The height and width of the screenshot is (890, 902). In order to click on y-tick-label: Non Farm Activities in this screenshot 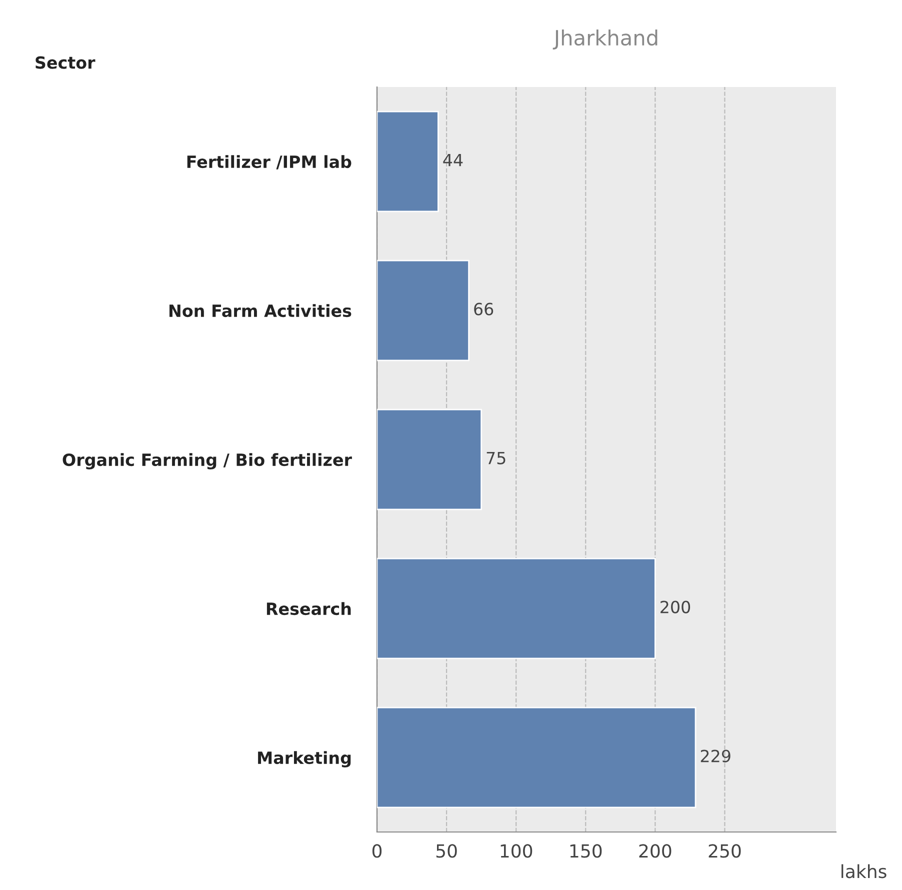, I will do `click(260, 311)`.